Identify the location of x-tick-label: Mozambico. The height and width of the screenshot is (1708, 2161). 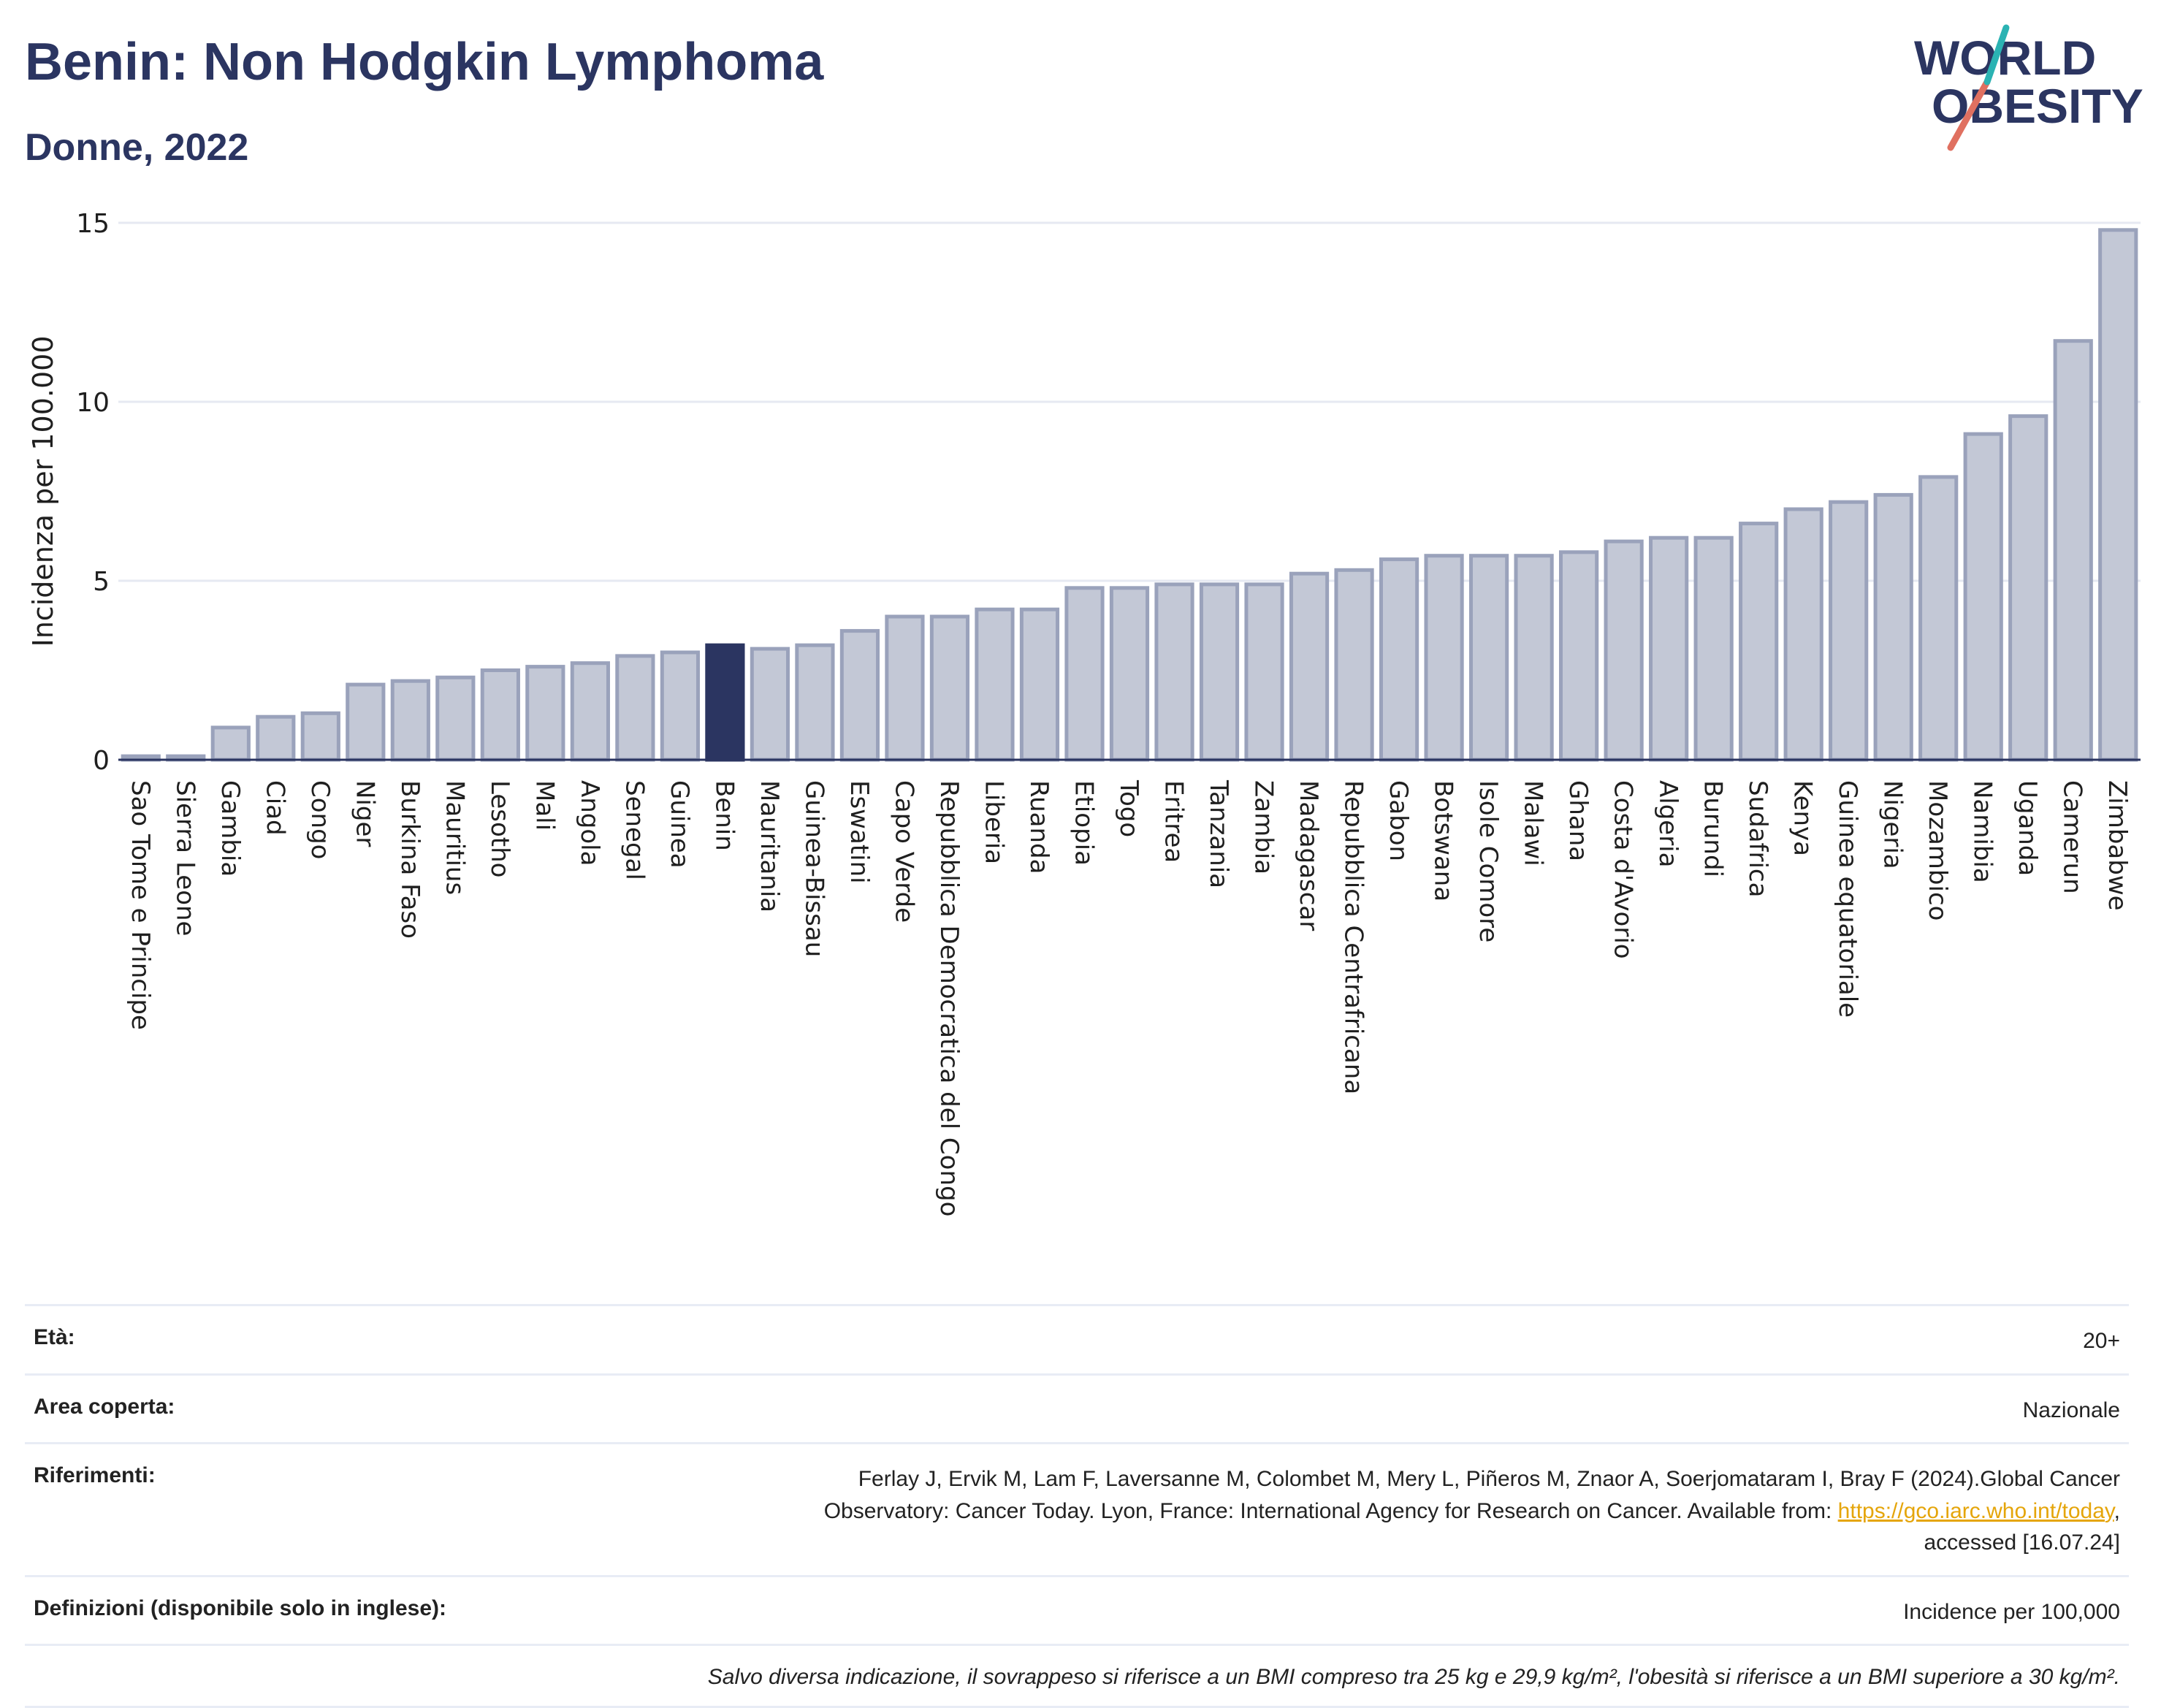
(1937, 850).